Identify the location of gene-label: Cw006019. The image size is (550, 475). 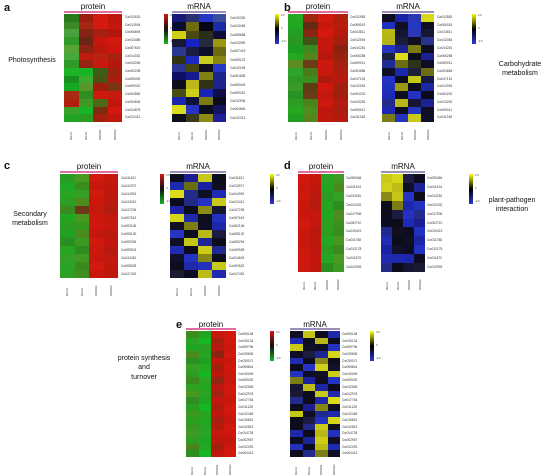
(357, 26).